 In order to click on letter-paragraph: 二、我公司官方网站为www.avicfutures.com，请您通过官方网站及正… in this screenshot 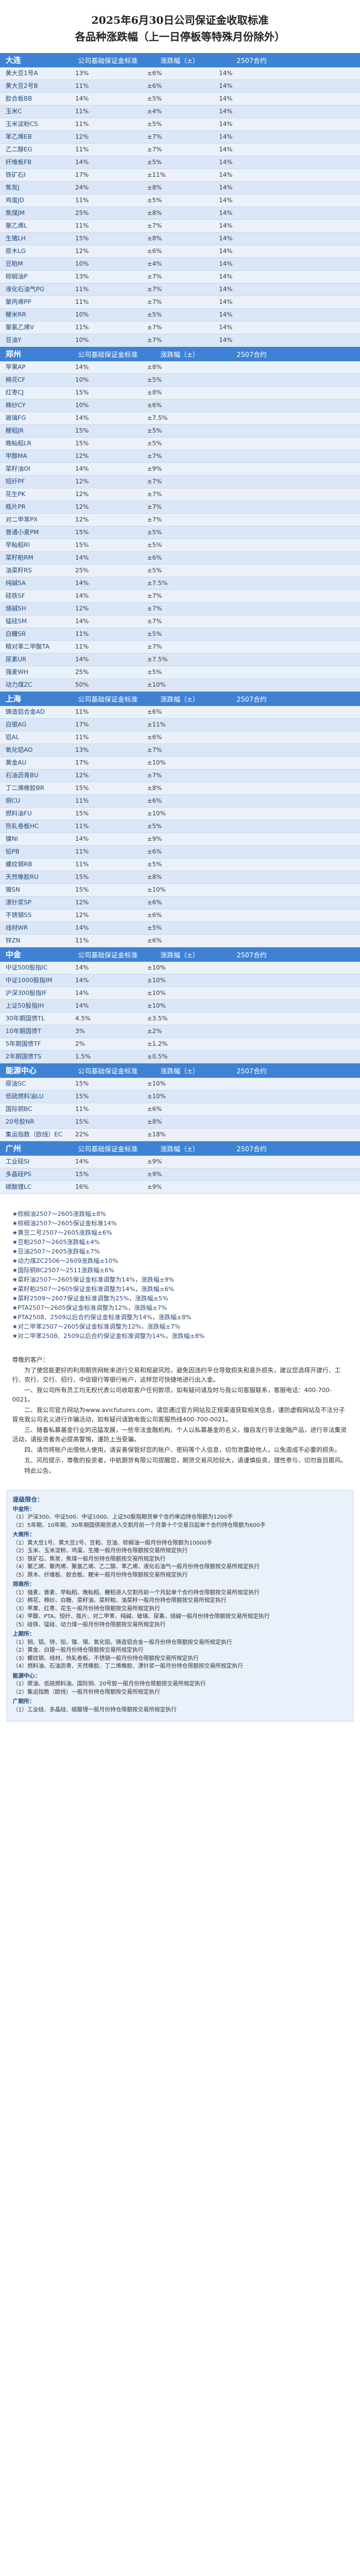, I will do `click(179, 1414)`.